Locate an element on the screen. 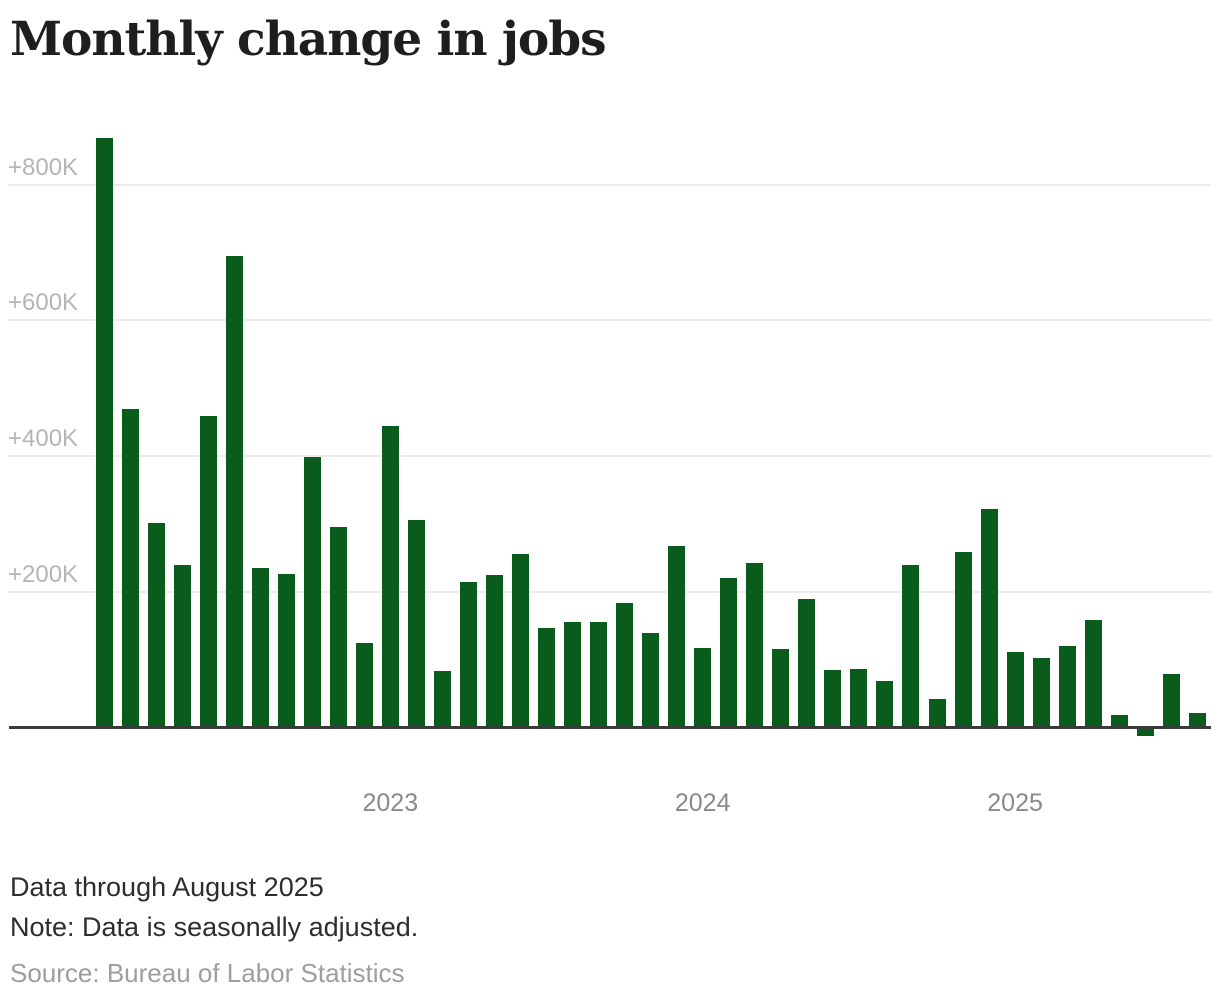 The width and height of the screenshot is (1220, 1002). bar-aug-2025 is located at coordinates (1197, 720).